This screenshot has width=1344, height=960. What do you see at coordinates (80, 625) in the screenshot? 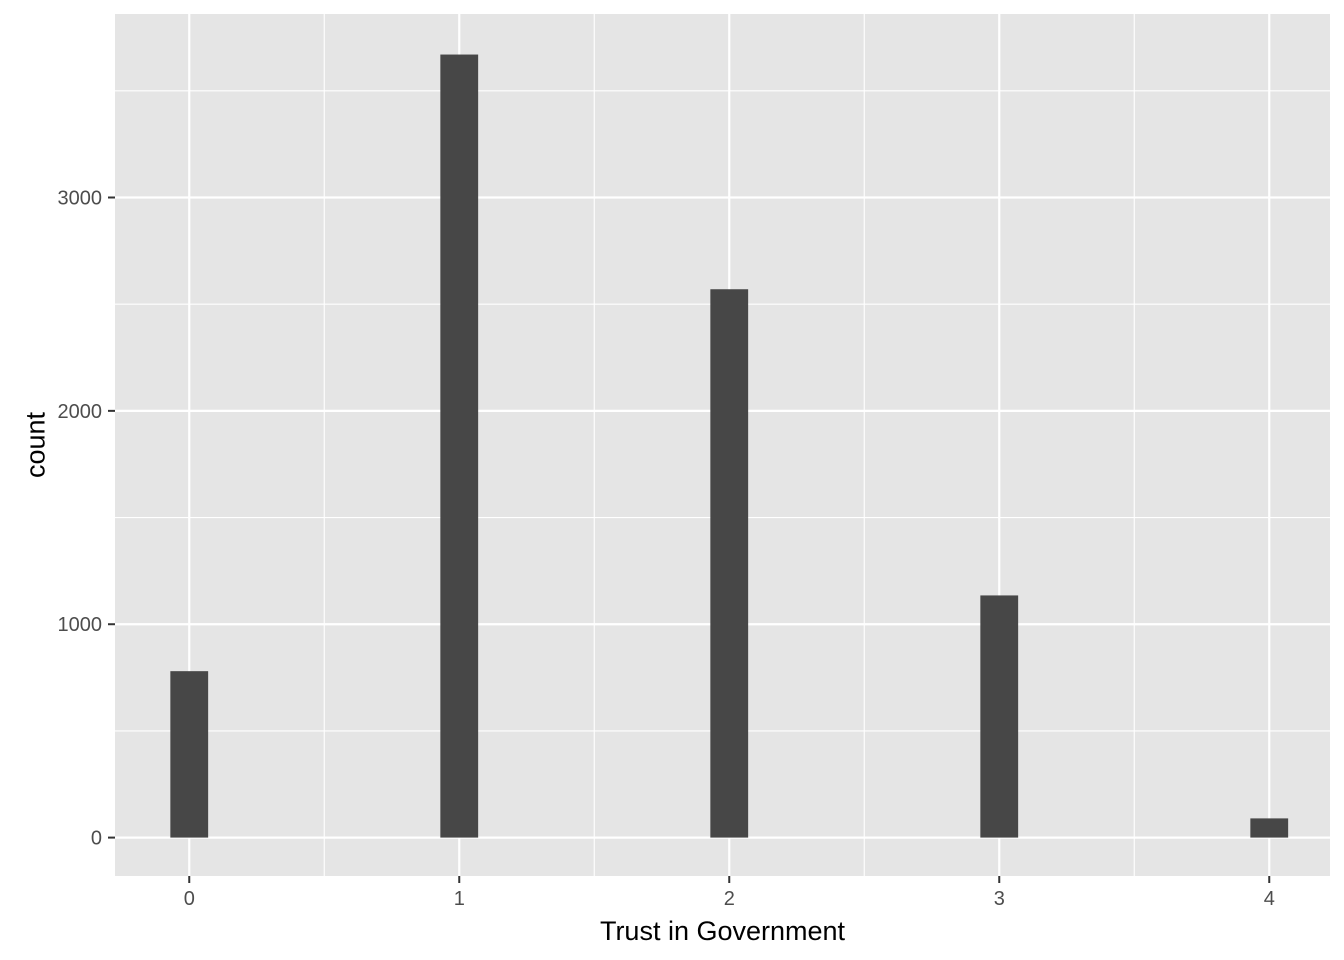
I see `y-tick-label: 1000` at bounding box center [80, 625].